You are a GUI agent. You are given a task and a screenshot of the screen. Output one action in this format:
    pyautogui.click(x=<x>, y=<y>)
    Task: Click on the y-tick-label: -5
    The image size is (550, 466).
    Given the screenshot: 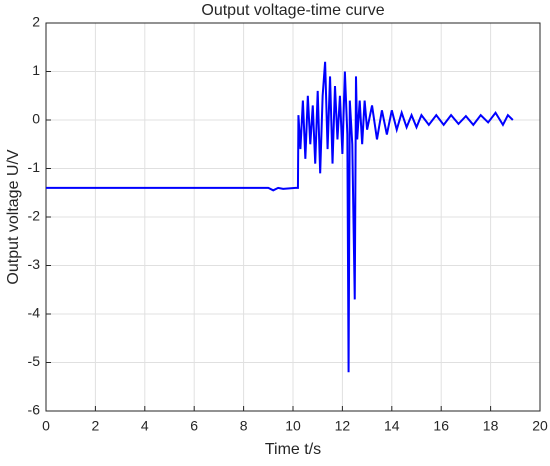 What is the action you would take?
    pyautogui.click(x=34, y=361)
    